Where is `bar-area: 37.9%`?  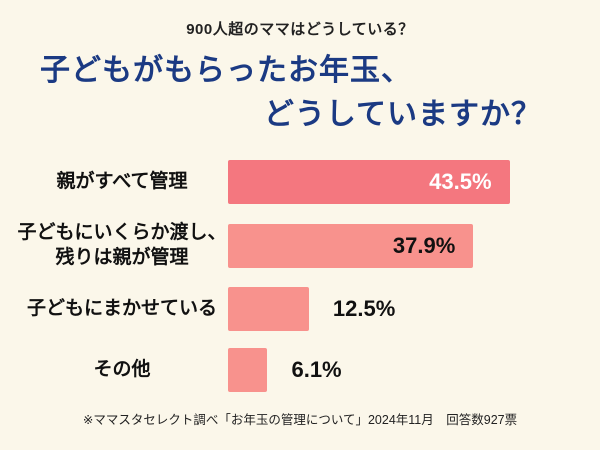
bar-area: 37.9% is located at coordinates (406, 245).